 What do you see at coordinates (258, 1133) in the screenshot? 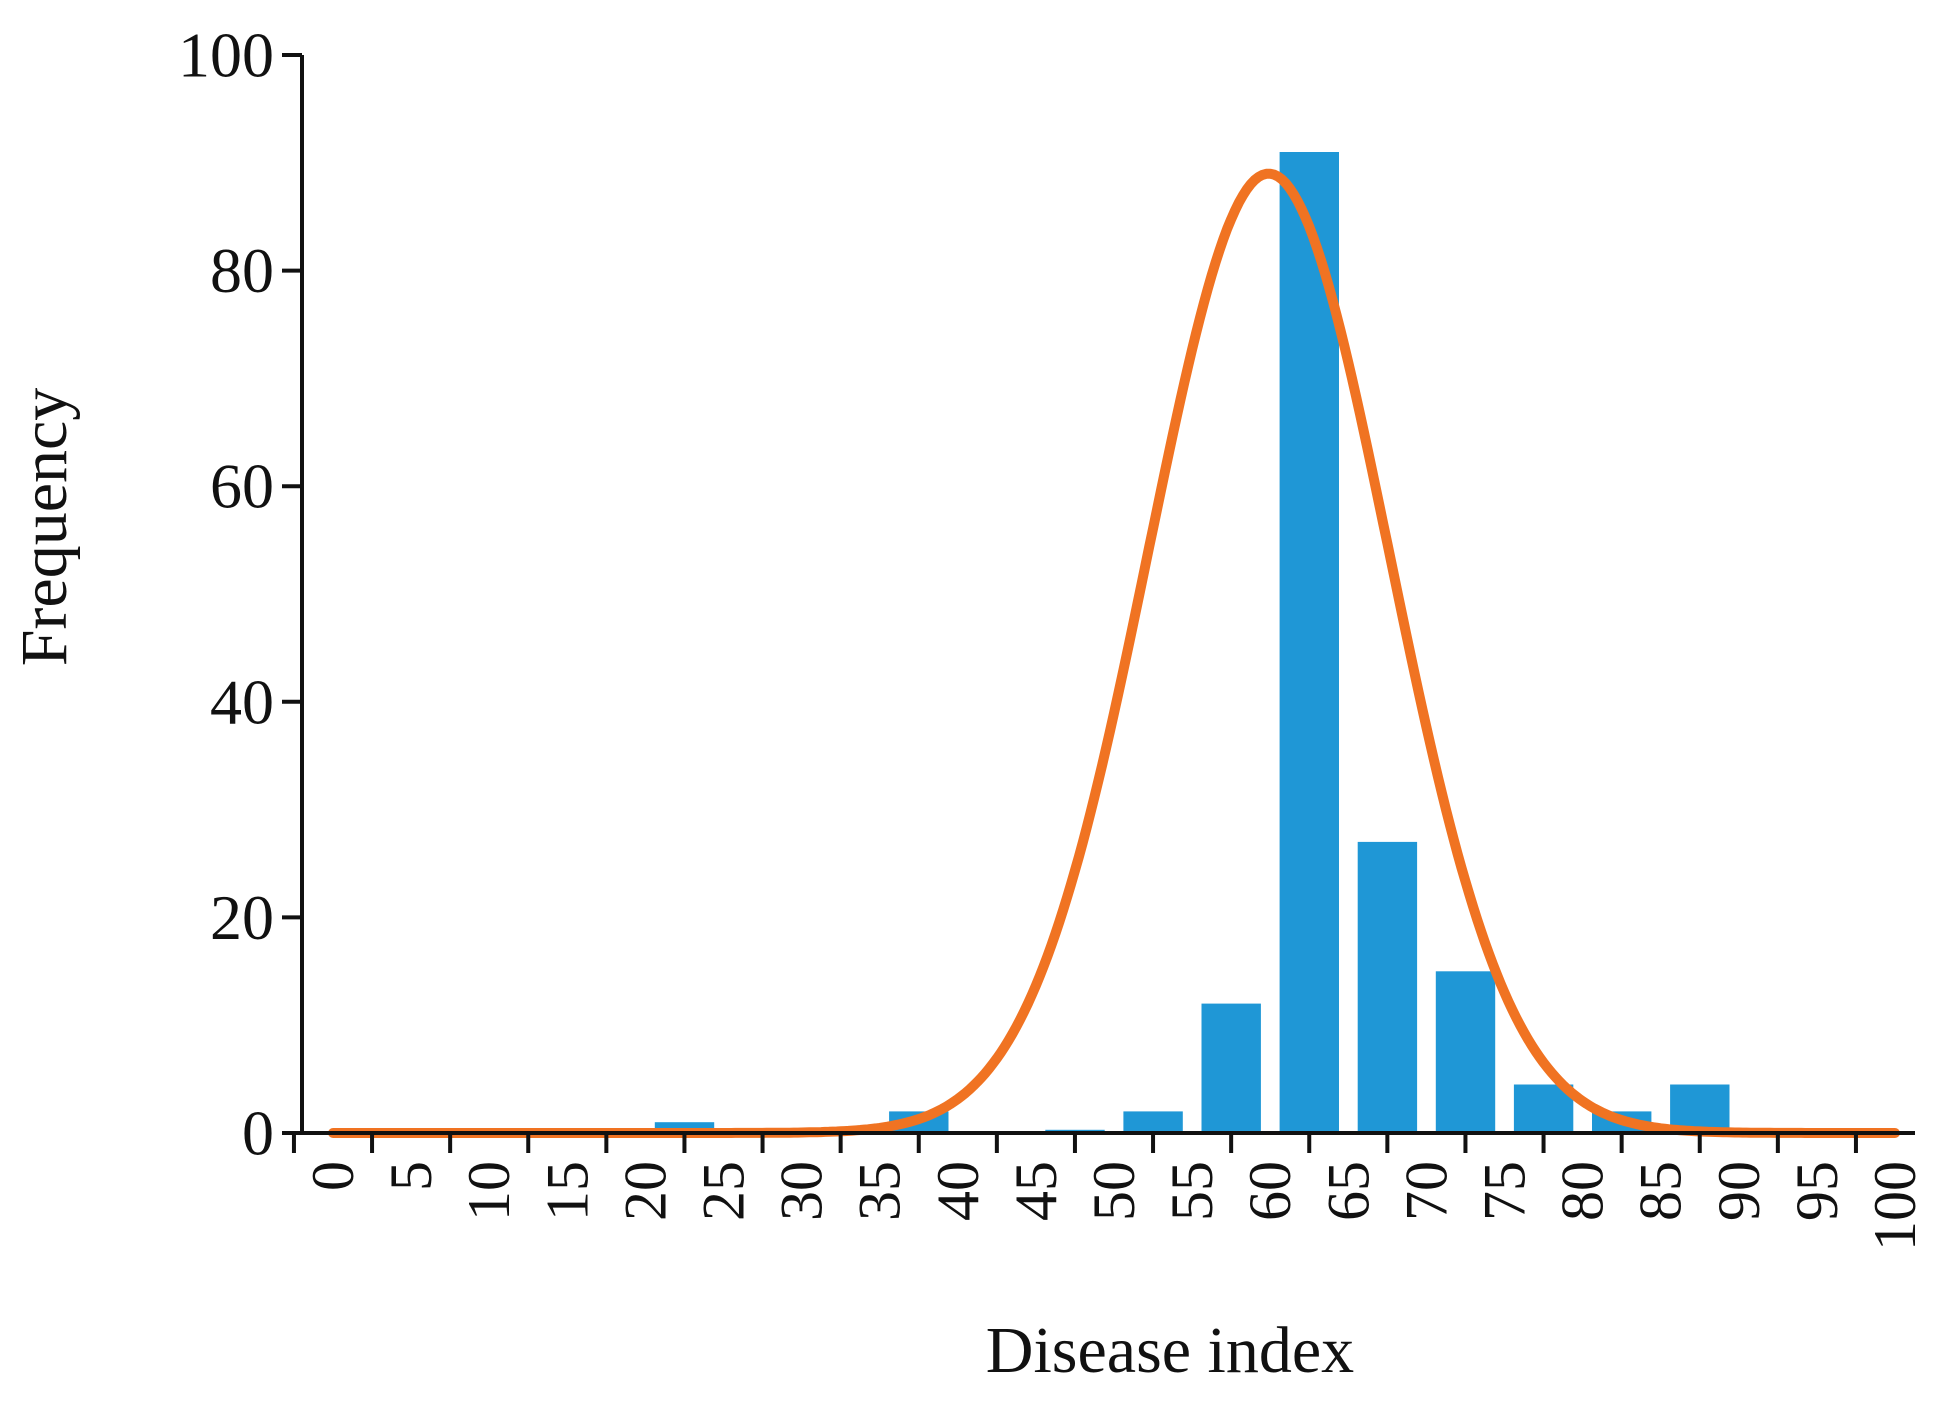
I see `y-tick-label: 0` at bounding box center [258, 1133].